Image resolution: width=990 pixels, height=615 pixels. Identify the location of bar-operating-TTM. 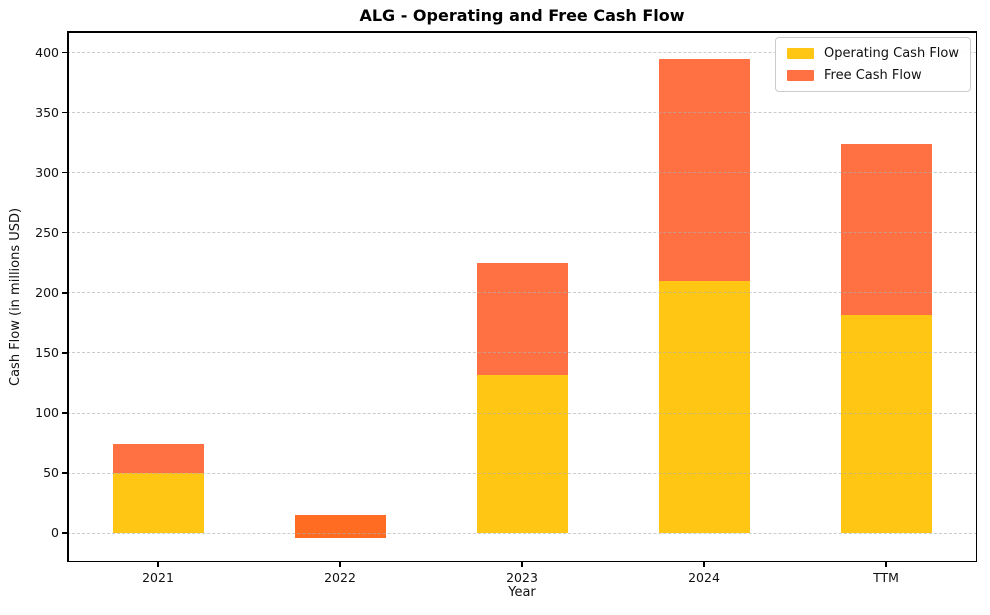
(886, 424).